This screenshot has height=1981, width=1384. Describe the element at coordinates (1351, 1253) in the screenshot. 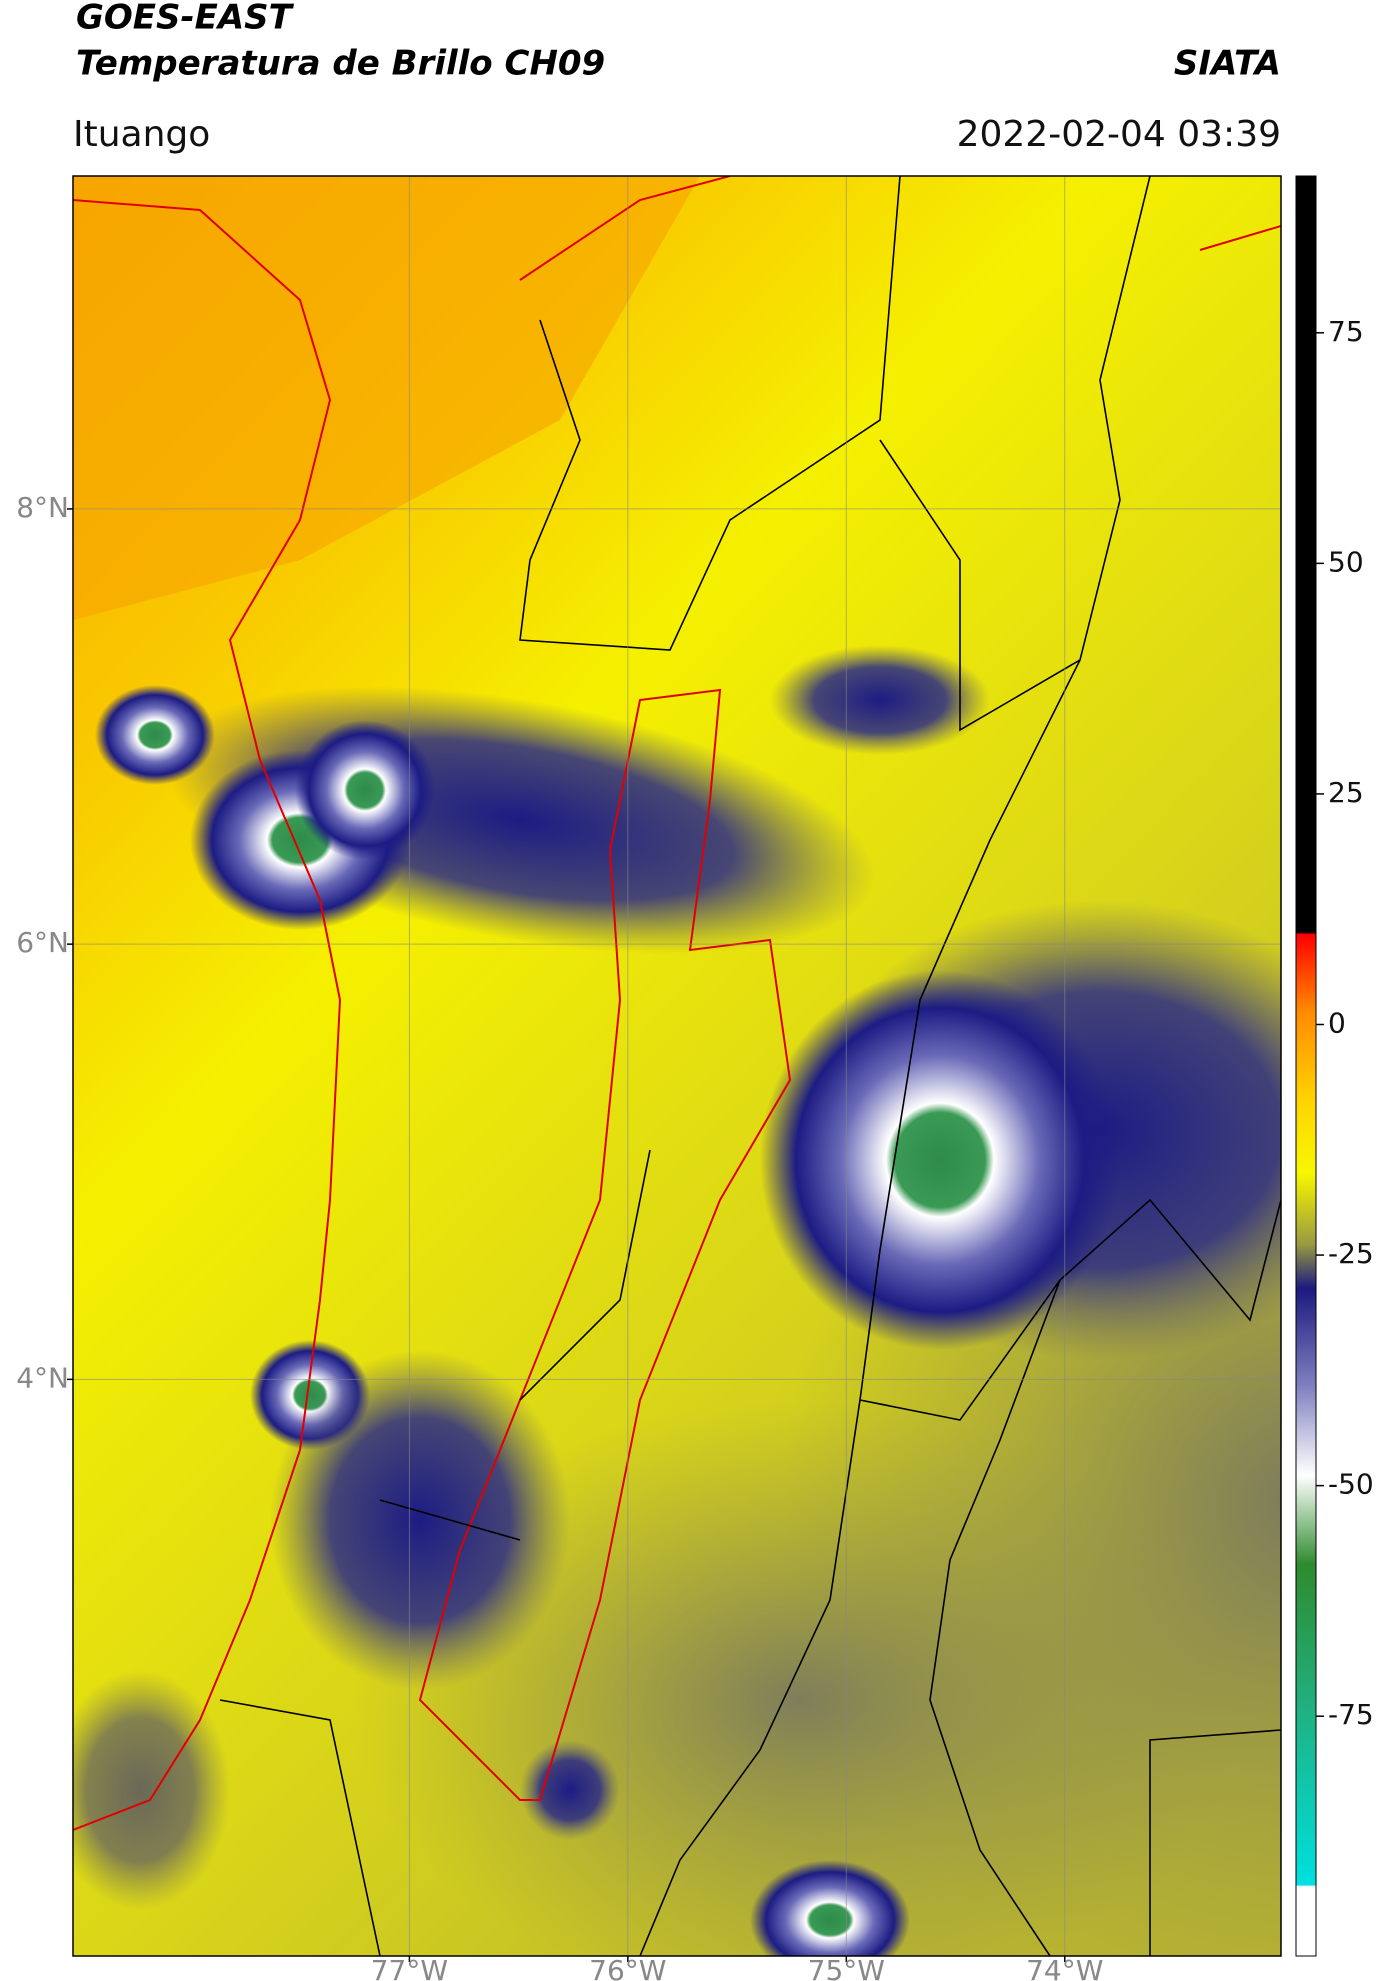

I see `colorbar-tick-label: -25` at that location.